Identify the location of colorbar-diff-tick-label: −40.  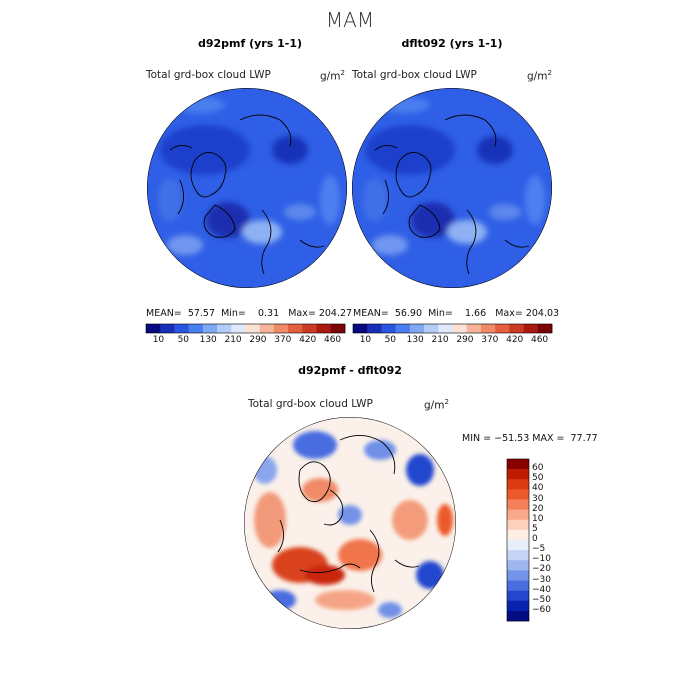
(541, 589).